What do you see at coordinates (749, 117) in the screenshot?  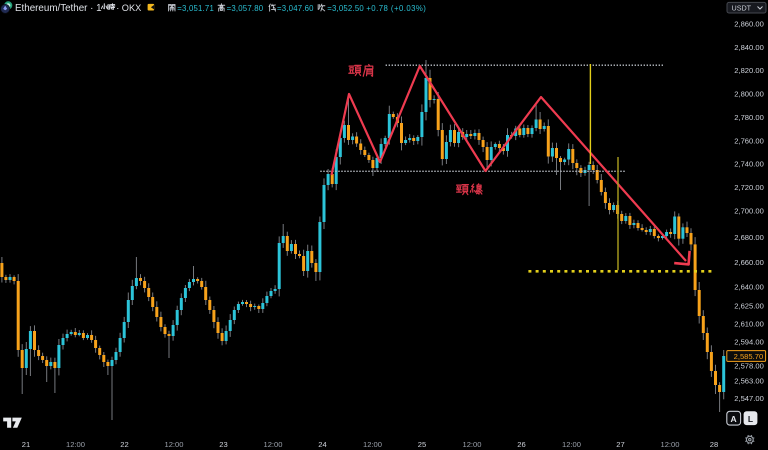 I see `svg-text: 2,780.00` at bounding box center [749, 117].